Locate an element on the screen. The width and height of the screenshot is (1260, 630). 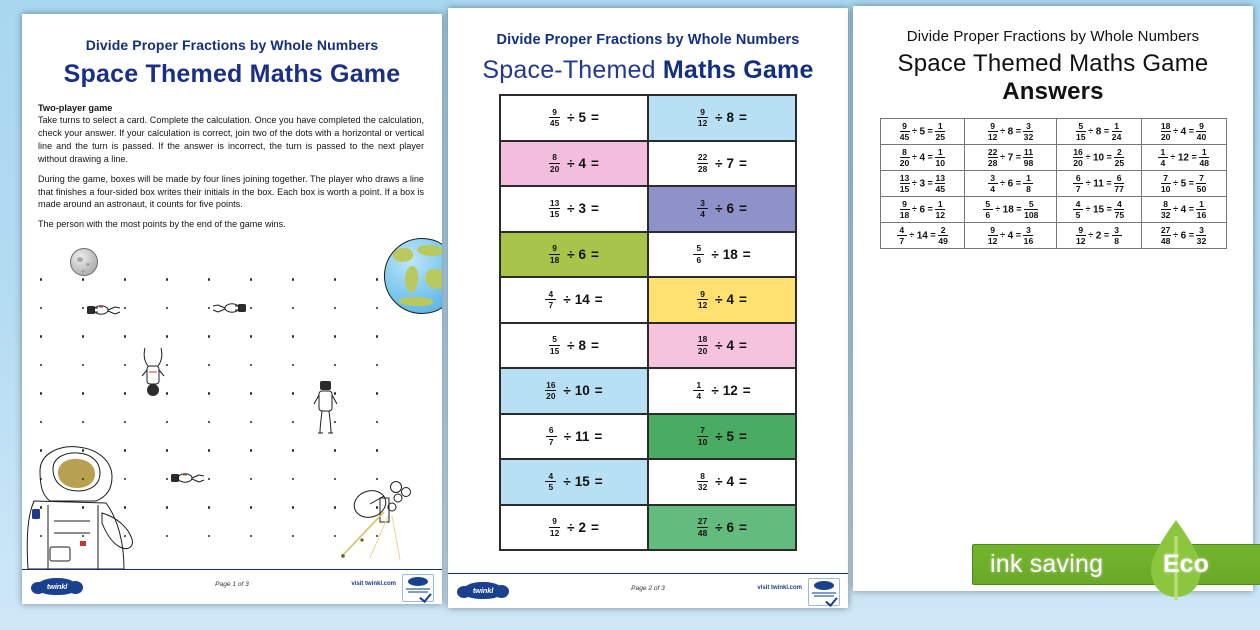
question-card: 27 48 ÷ 6 = is located at coordinates (722, 527).